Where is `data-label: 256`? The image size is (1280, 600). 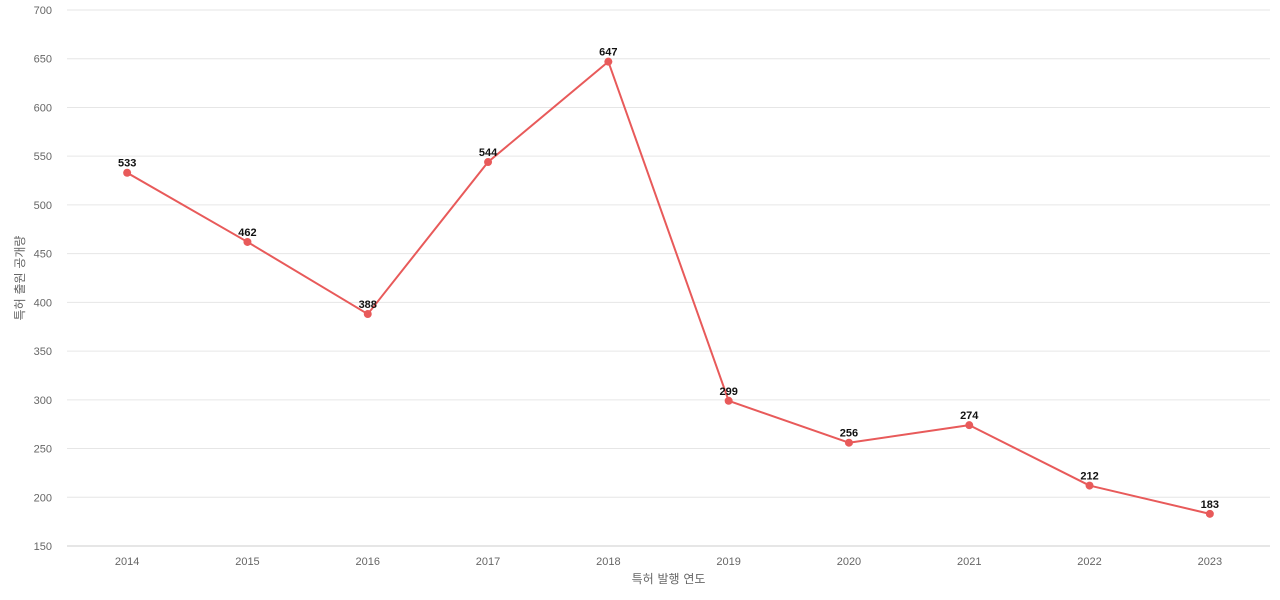
data-label: 256 is located at coordinates (849, 434).